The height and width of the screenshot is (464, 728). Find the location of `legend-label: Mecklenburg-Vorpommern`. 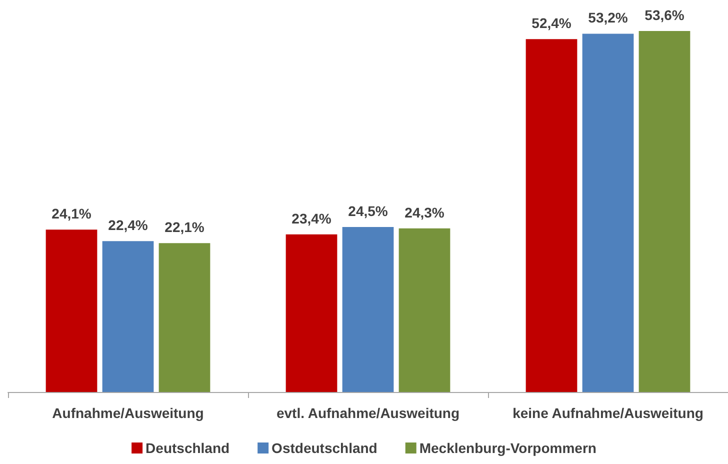

legend-label: Mecklenburg-Vorpommern is located at coordinates (507, 448).